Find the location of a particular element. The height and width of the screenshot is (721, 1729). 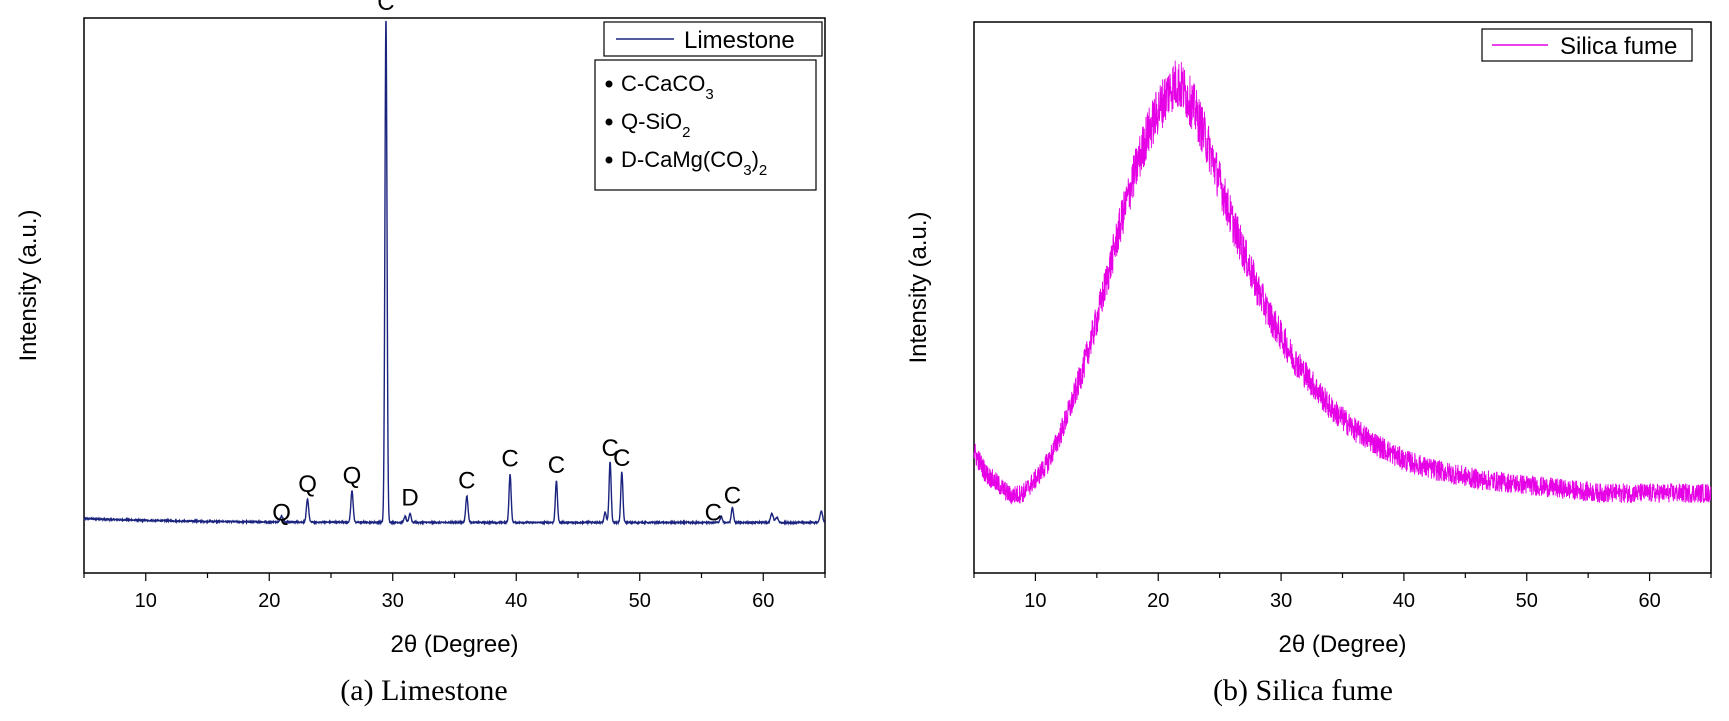

silica-fume-tick-label: 30 is located at coordinates (1281, 601).